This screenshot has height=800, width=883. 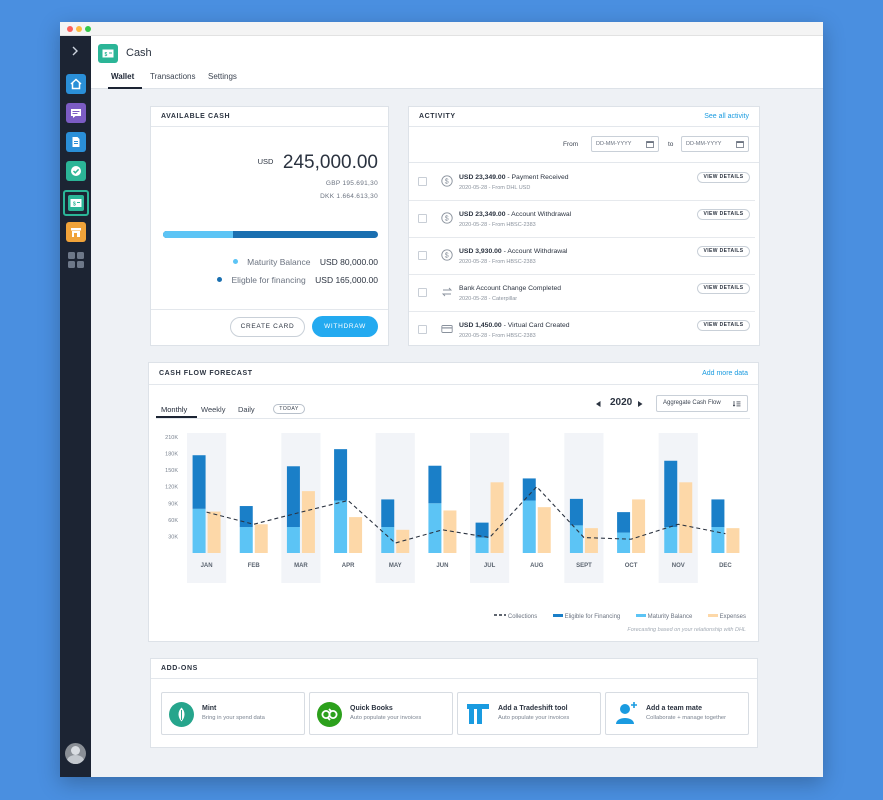 What do you see at coordinates (70, 29) in the screenshot?
I see `close-window-button` at bounding box center [70, 29].